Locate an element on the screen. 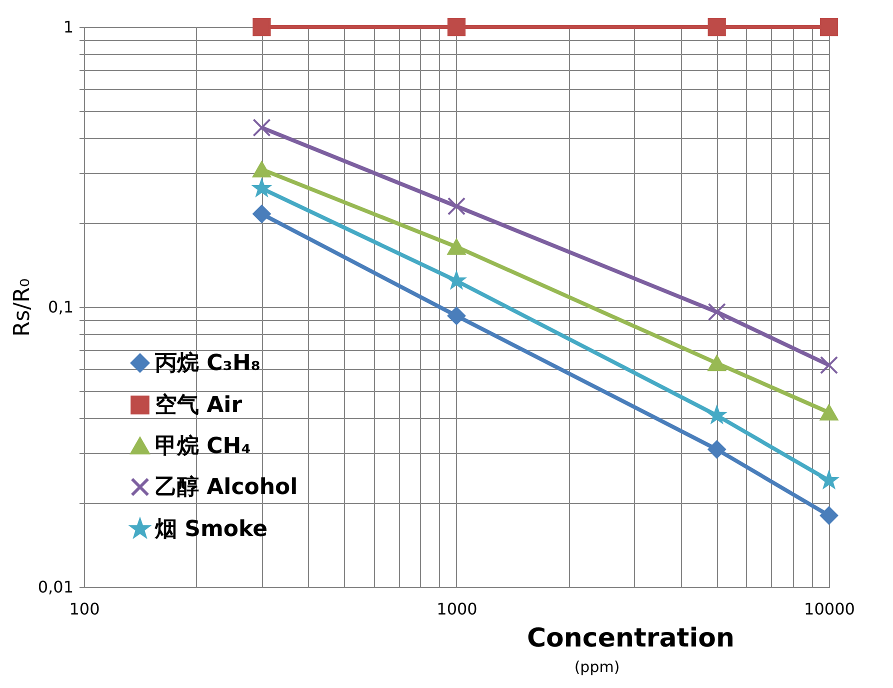  text: (ppm) is located at coordinates (597, 667).